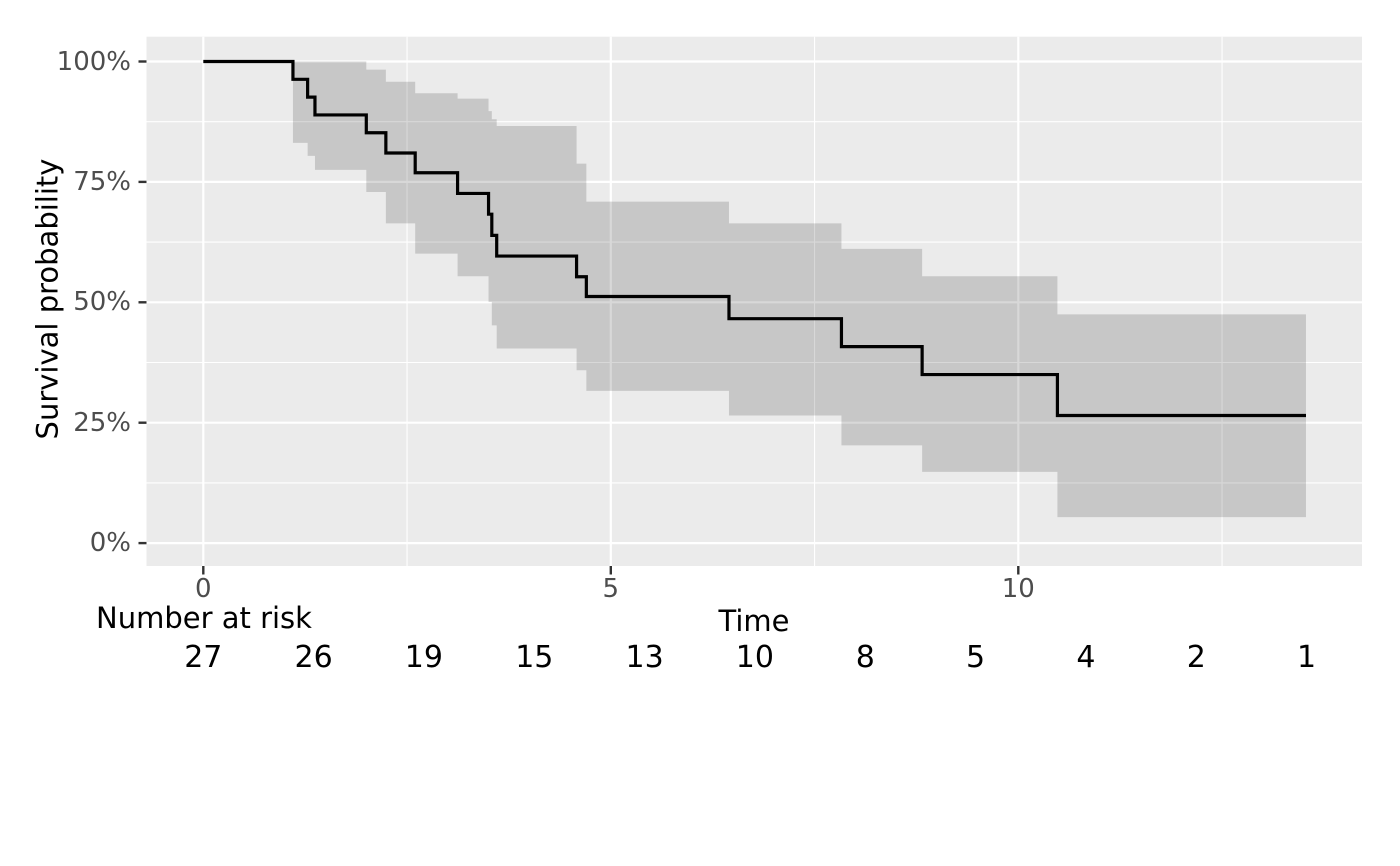 This screenshot has height=866, width=1400. I want to click on y-tick-label-25: 25%, so click(102, 422).